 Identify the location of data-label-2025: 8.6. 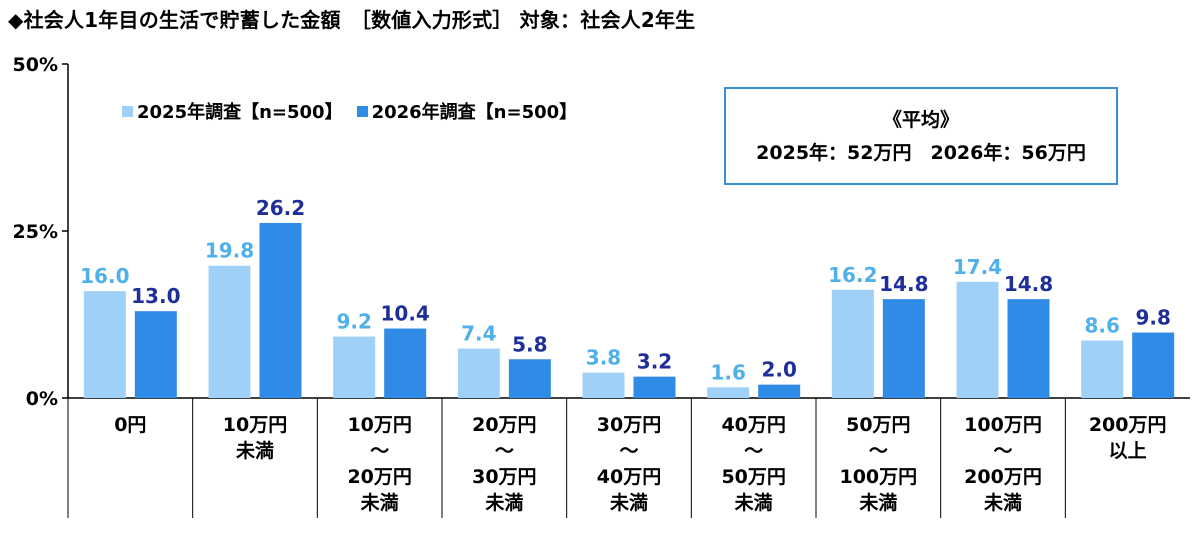
(1101, 326).